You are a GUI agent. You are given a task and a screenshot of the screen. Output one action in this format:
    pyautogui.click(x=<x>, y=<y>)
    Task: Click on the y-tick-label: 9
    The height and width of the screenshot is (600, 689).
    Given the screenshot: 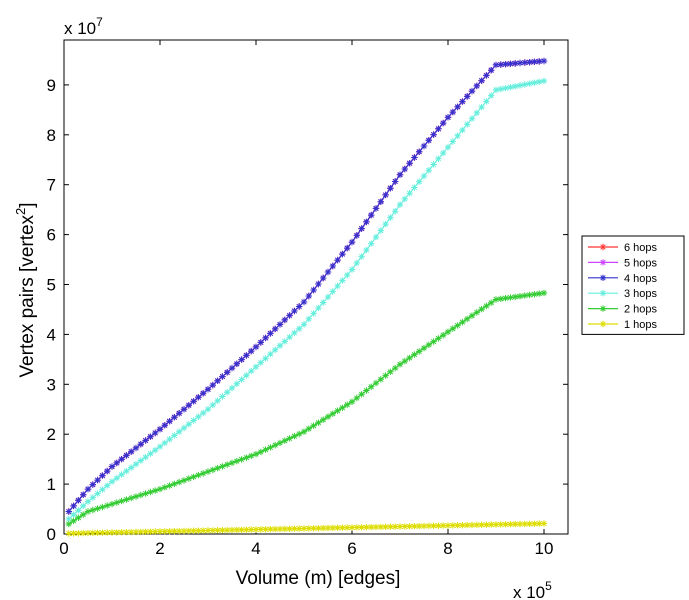 What is the action you would take?
    pyautogui.click(x=51, y=85)
    